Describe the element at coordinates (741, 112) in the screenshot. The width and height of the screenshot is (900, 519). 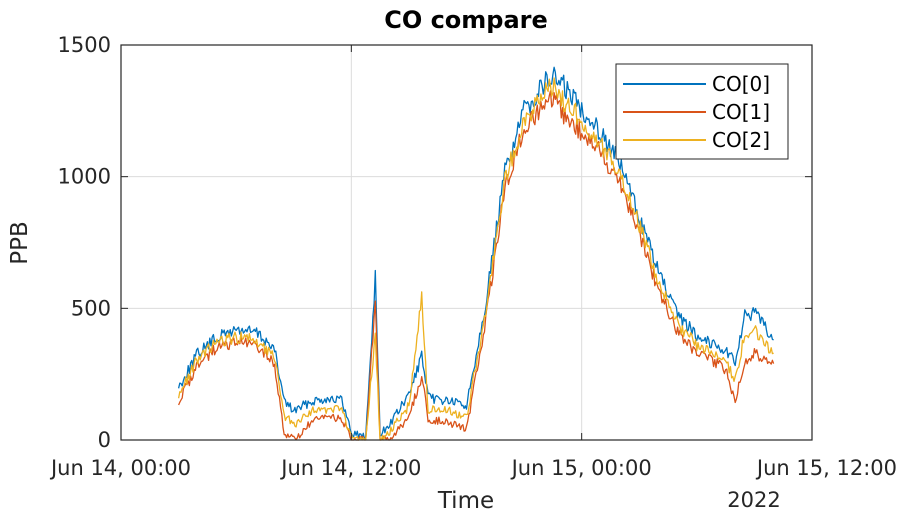
I see `legend-label-co-1: CO[1]` at that location.